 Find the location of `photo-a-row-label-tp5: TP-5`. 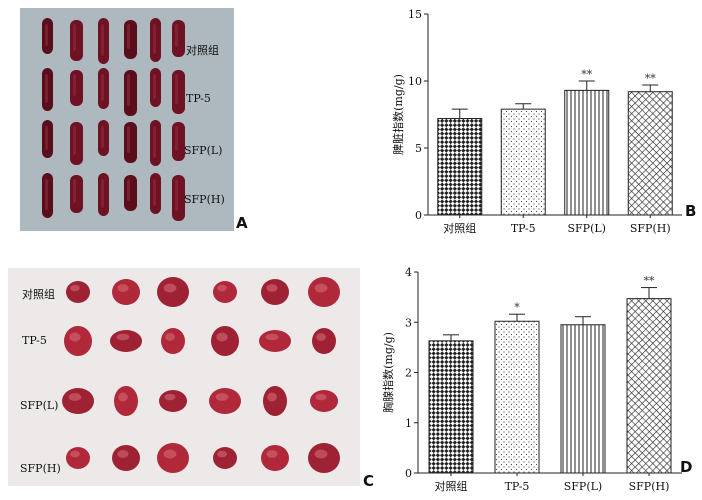

photo-a-row-label-tp5: TP-5 is located at coordinates (198, 98).